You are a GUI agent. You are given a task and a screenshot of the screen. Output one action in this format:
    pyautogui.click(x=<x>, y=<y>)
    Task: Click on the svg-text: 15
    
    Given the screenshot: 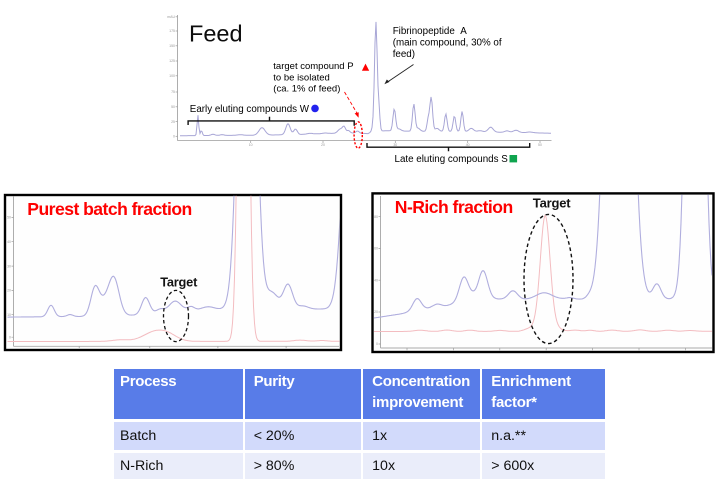 What is the action you would take?
    pyautogui.click(x=500, y=352)
    